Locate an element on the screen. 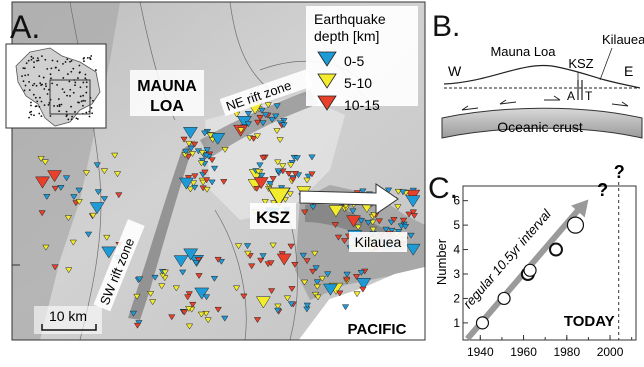 The width and height of the screenshot is (644, 367). scale-bar-label: 10 km is located at coordinates (68, 316).